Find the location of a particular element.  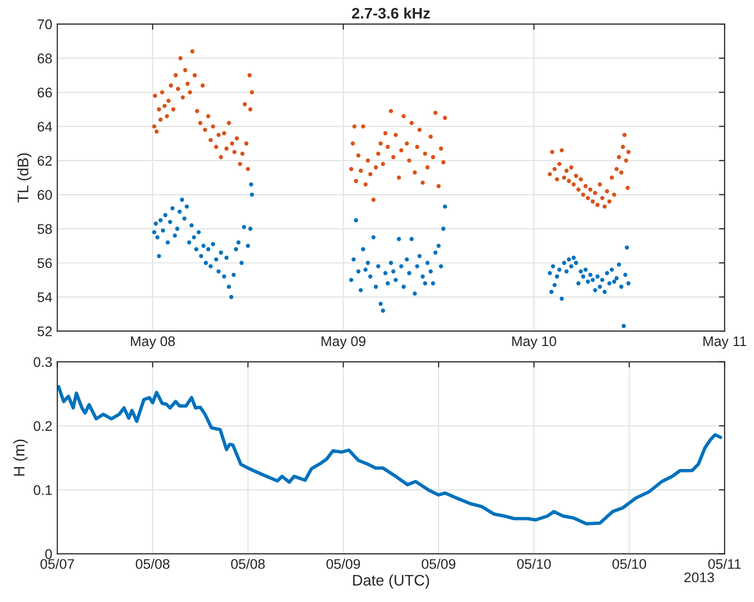

y-axis-title: TL (dB) is located at coordinates (24, 177).